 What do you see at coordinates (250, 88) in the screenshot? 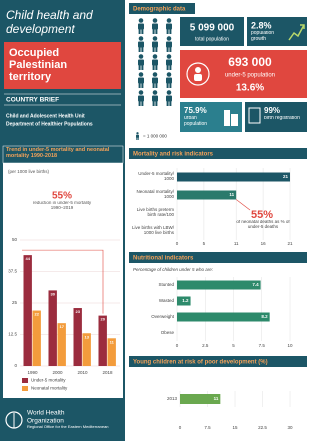
I see `stat-value: 13.6%` at bounding box center [250, 88].